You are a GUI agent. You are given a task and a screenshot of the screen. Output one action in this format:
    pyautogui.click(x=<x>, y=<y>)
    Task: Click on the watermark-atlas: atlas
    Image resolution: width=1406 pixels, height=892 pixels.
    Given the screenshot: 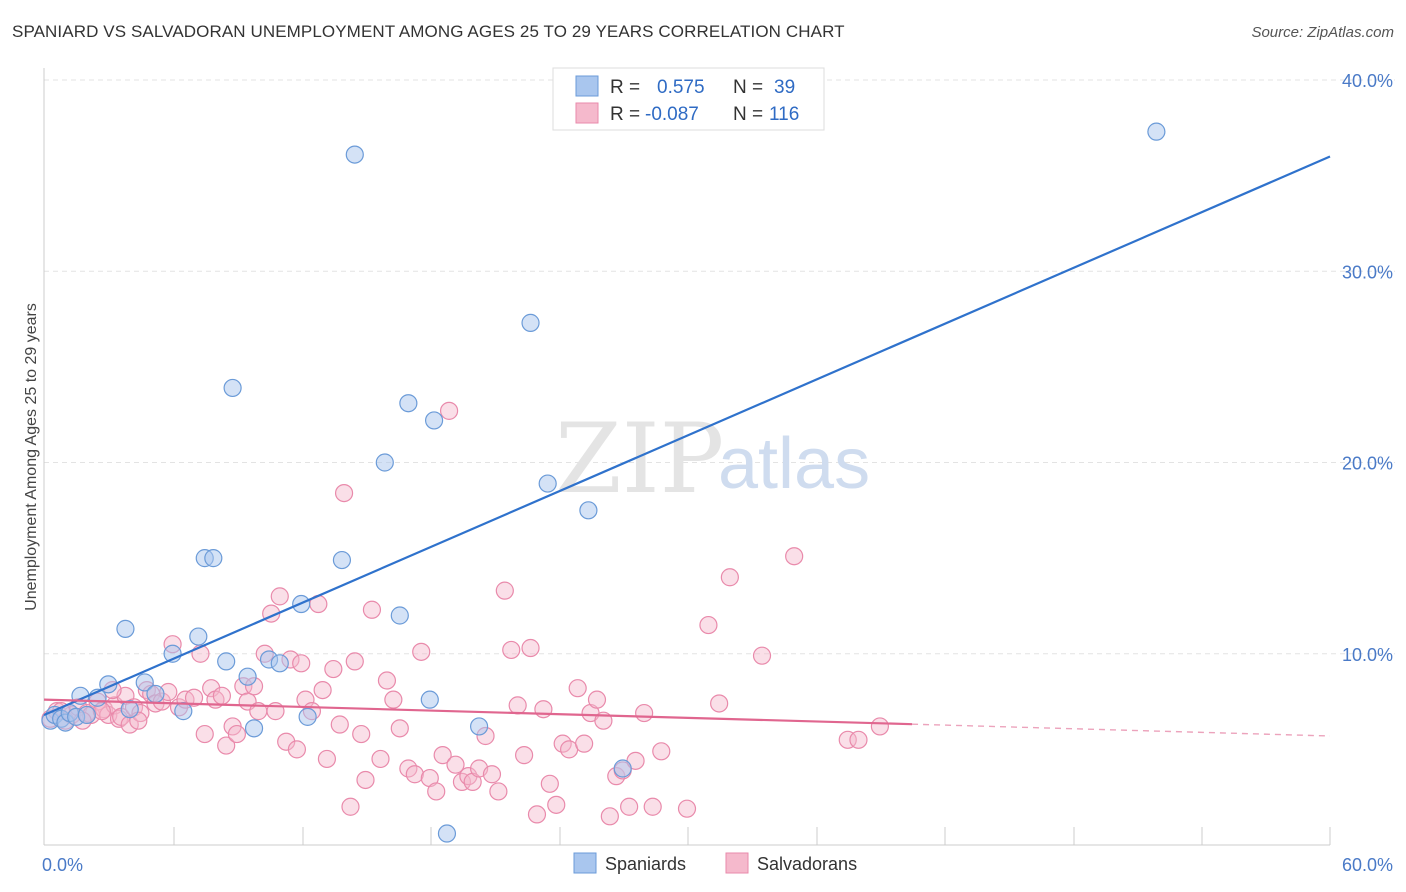 What is the action you would take?
    pyautogui.click(x=794, y=464)
    